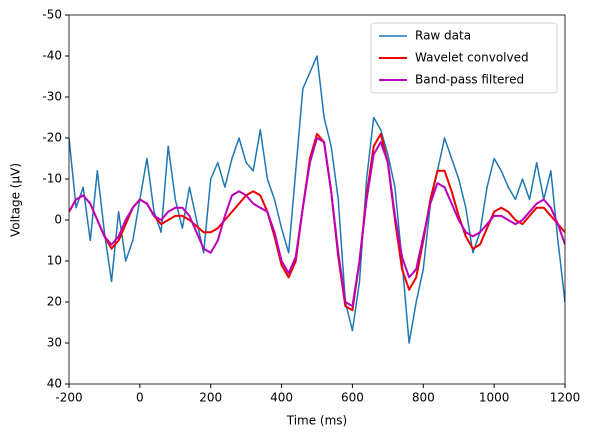 The height and width of the screenshot is (442, 592). I want to click on y-tick-label: -20, so click(52, 138).